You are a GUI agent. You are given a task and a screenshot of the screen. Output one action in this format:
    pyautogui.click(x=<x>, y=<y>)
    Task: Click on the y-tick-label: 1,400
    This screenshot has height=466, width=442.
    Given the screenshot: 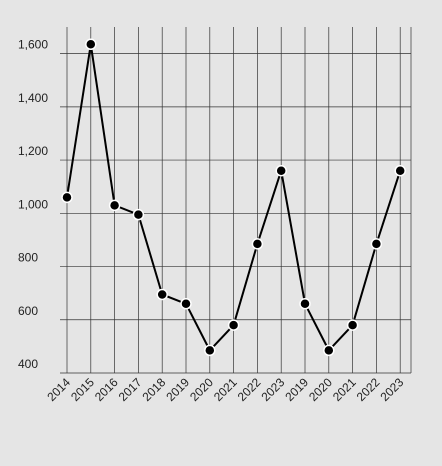 What is the action you would take?
    pyautogui.click(x=33, y=98)
    